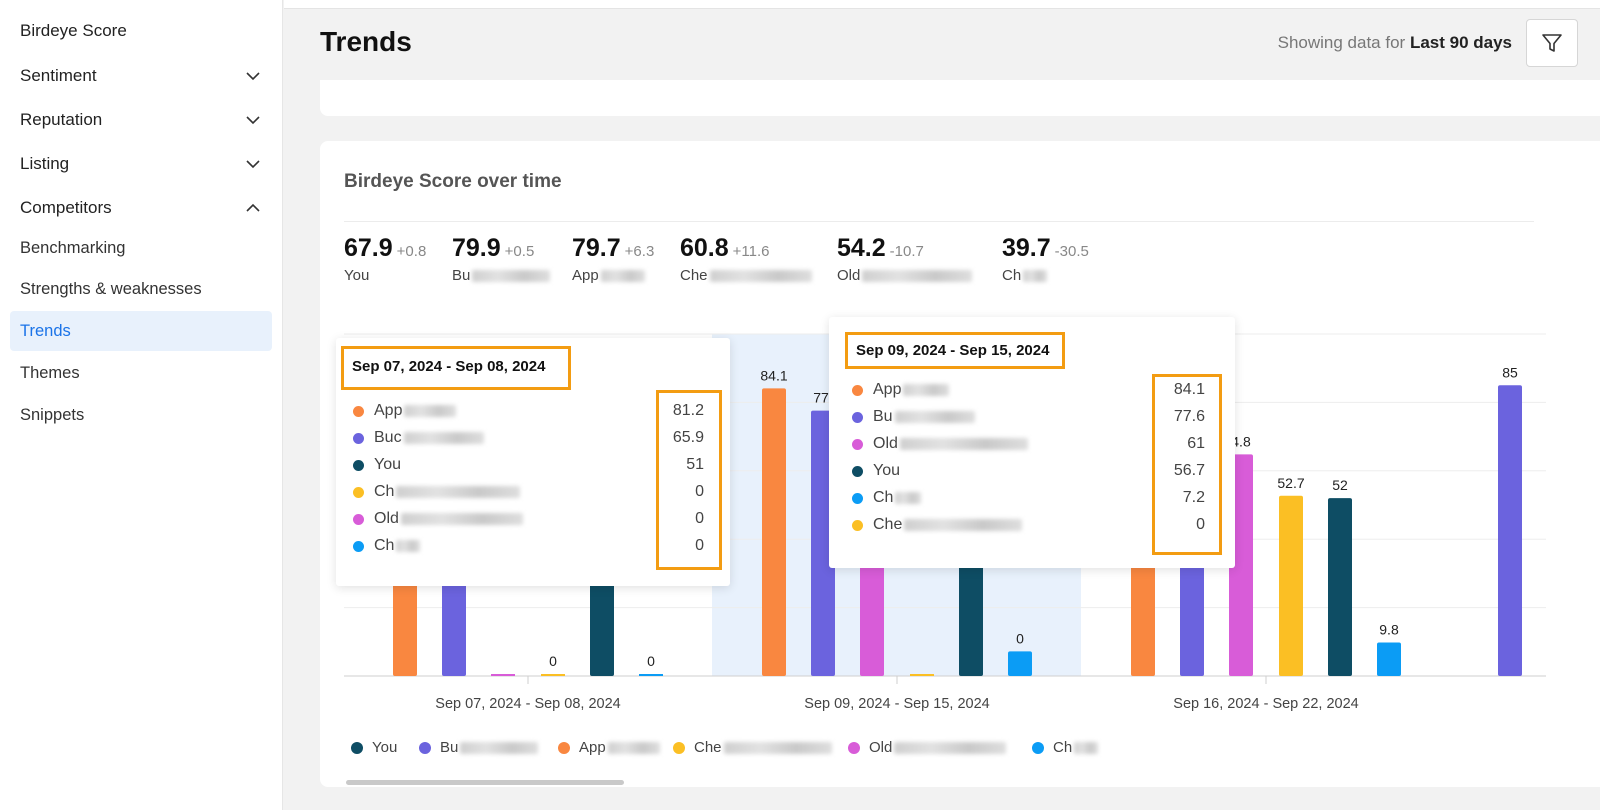 Image resolution: width=1600 pixels, height=810 pixels. What do you see at coordinates (52, 414) in the screenshot?
I see `sidebar-item-label: Snippets` at bounding box center [52, 414].